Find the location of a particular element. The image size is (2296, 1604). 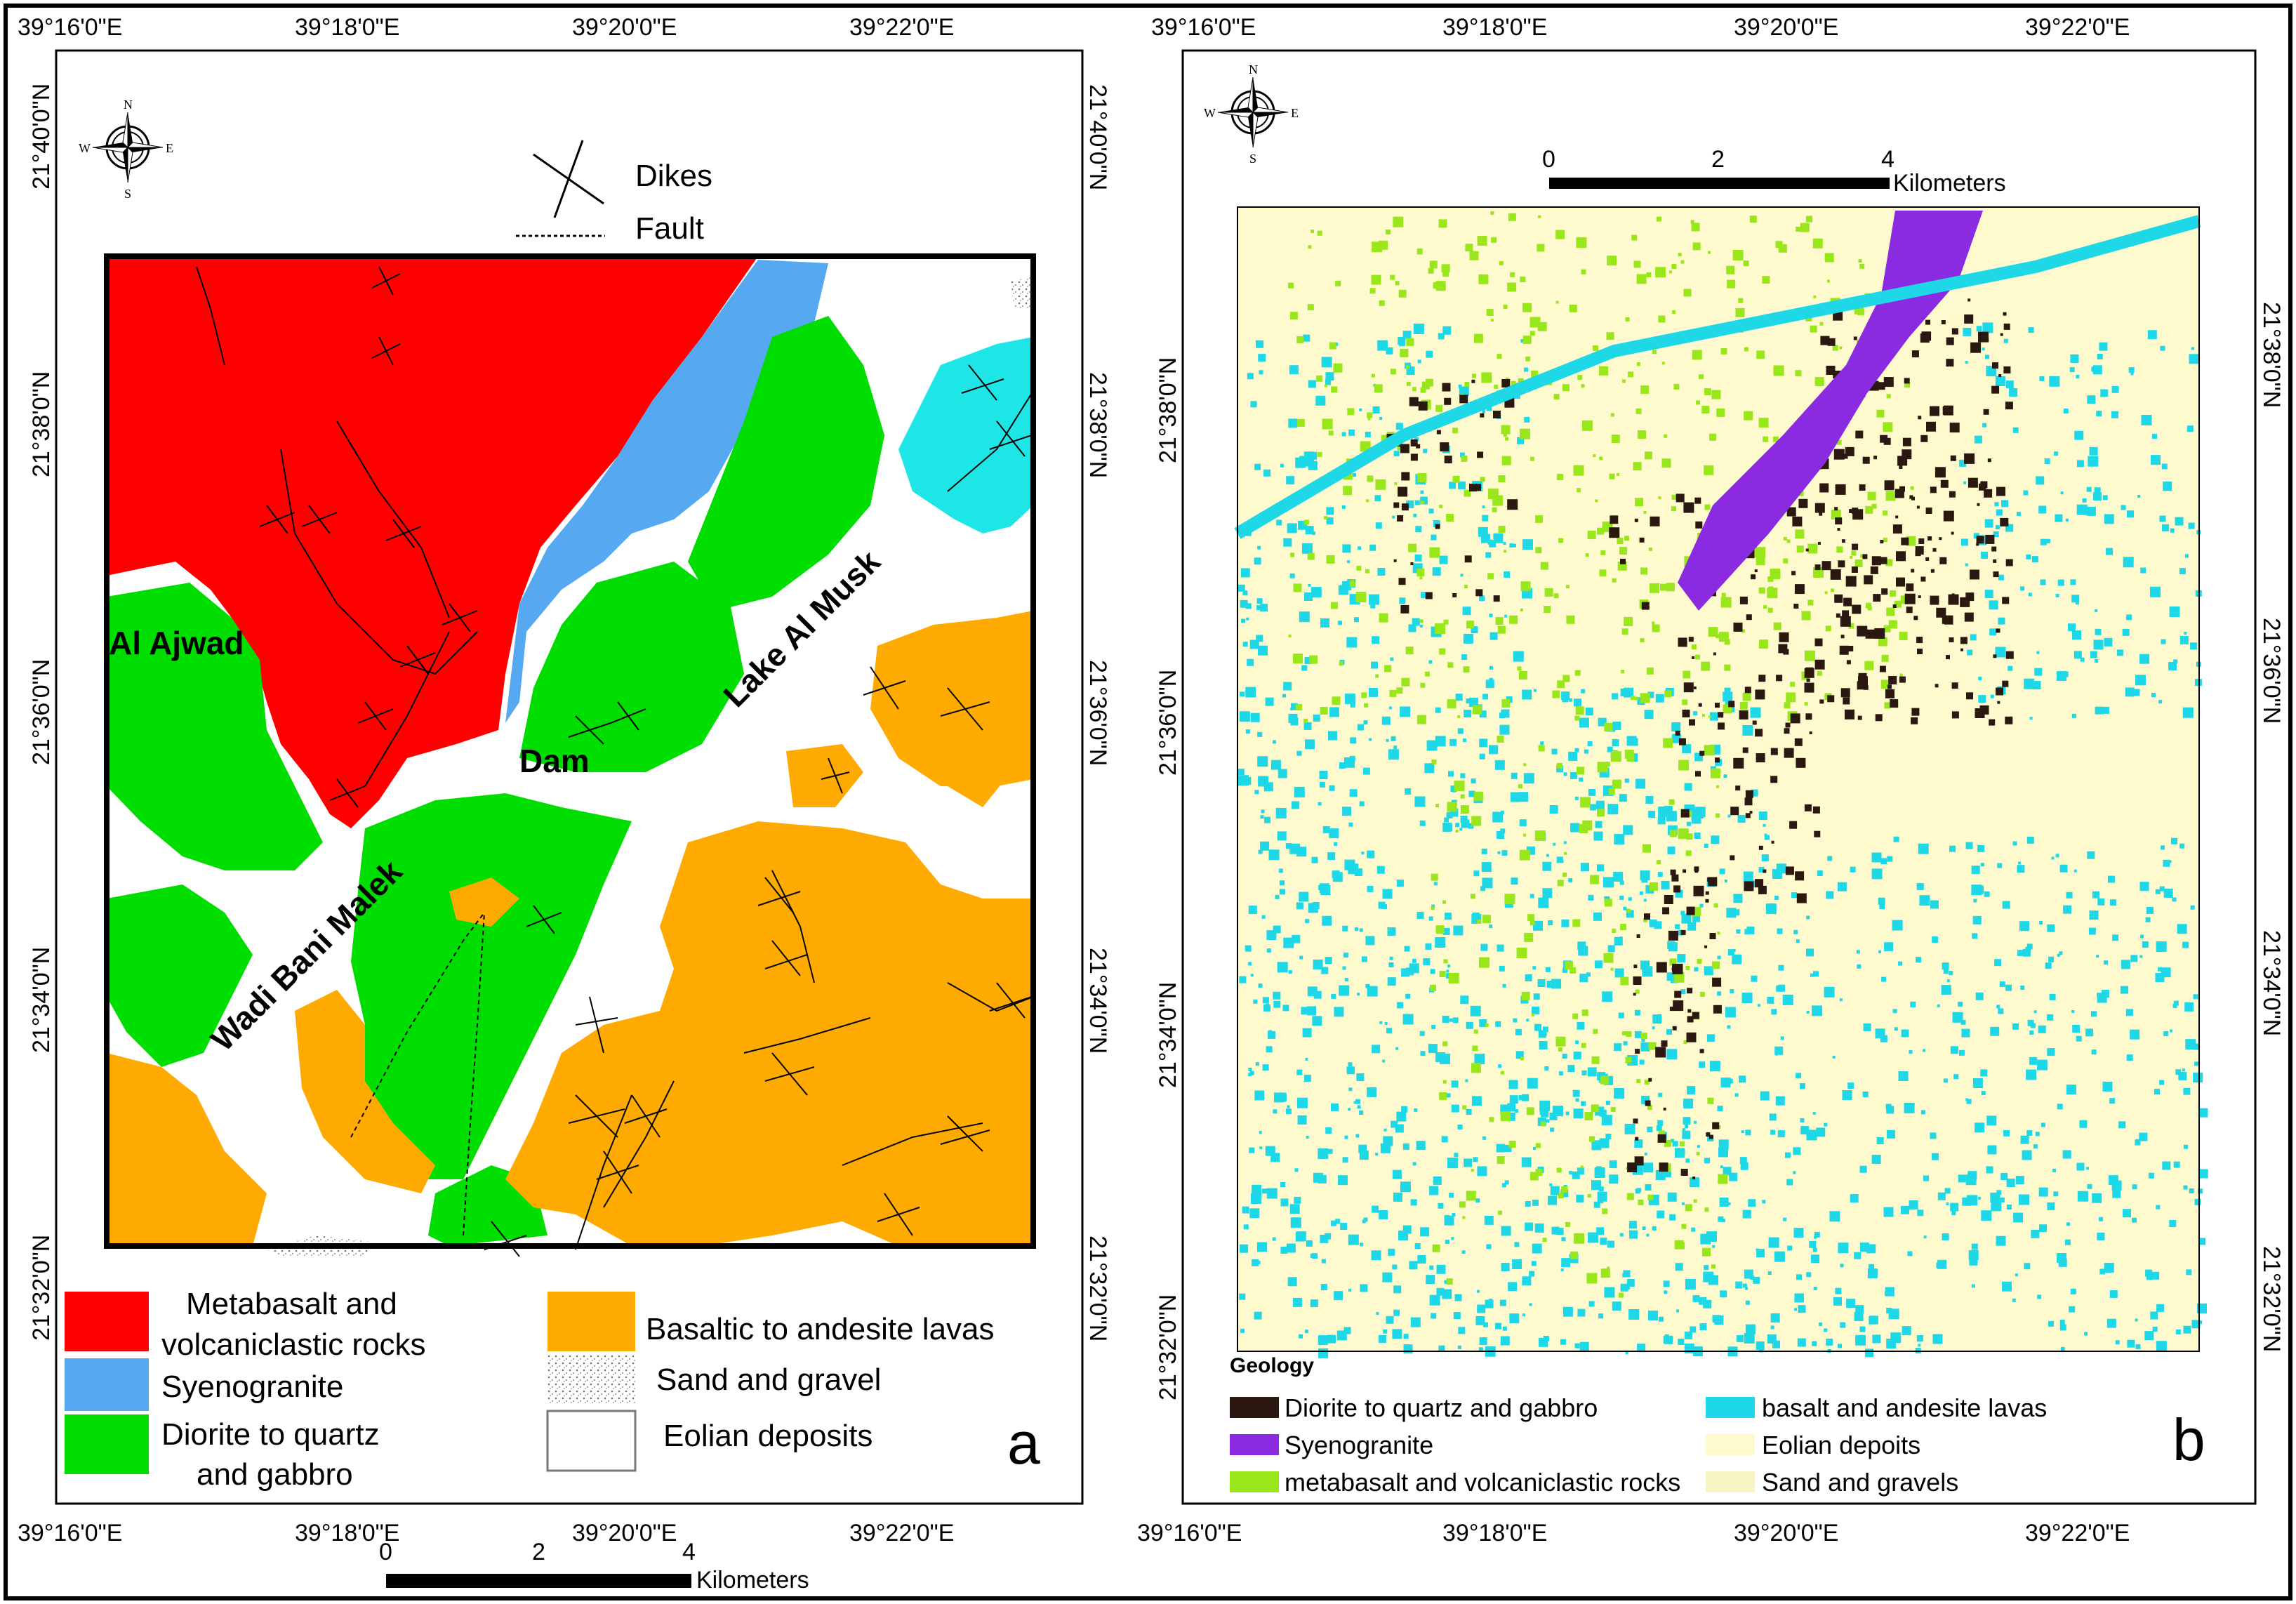

legend-b-label-diorite: Diorite to quartz and gabbro is located at coordinates (1441, 1407).